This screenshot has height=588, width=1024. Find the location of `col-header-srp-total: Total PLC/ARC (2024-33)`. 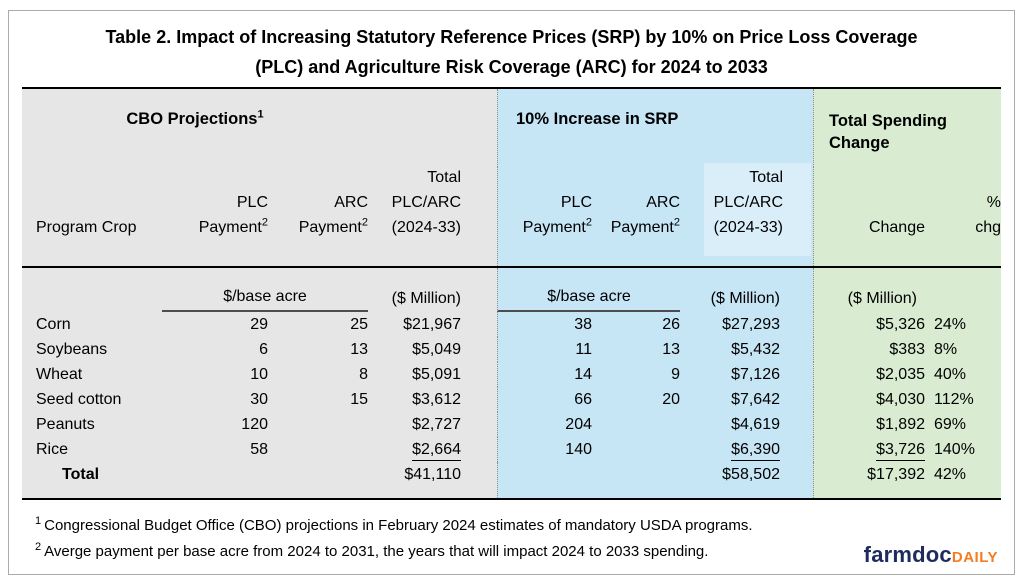

col-header-srp-total: Total PLC/ARC (2024-33) is located at coordinates (746, 214).